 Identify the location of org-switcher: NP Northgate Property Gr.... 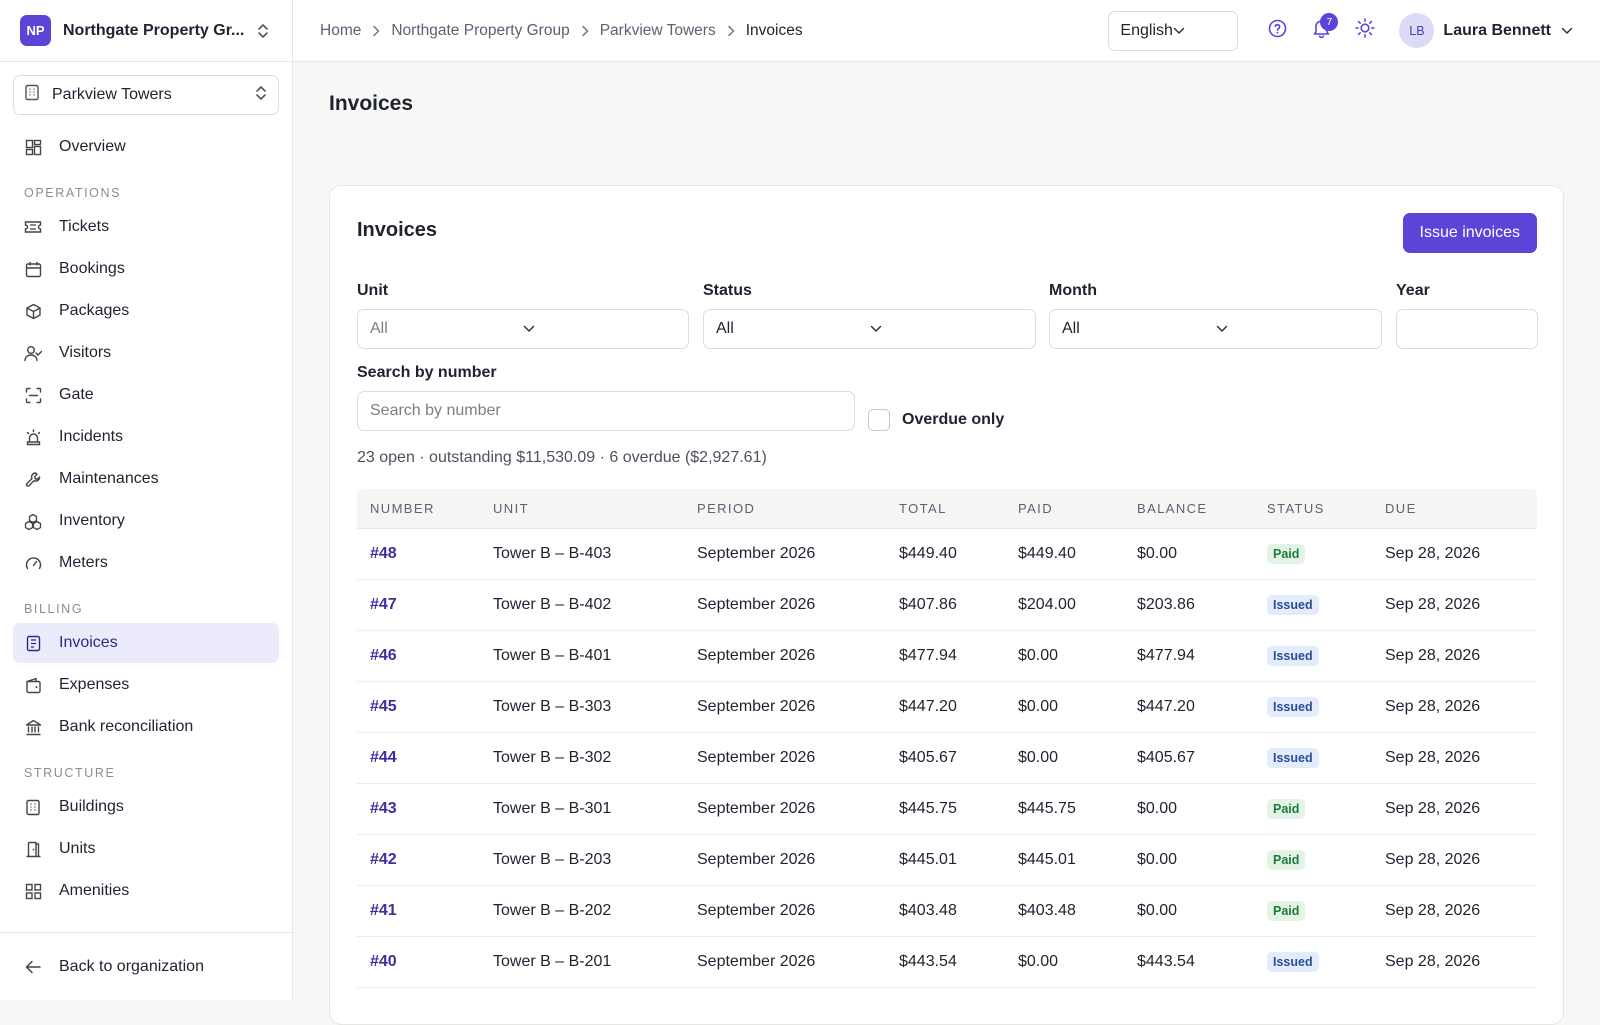
(146, 31).